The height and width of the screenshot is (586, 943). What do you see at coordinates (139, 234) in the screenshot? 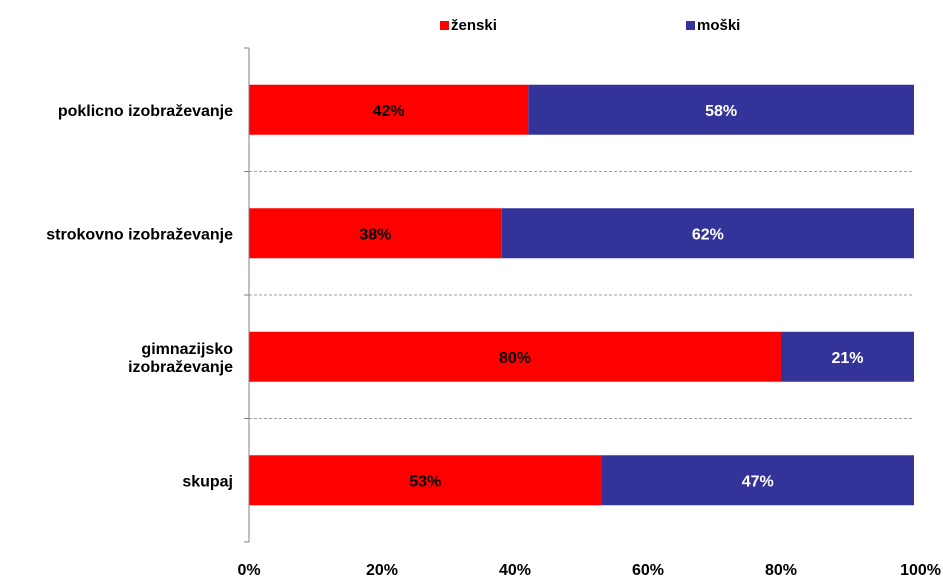
I see `category-label: strokovno izobraževanje` at bounding box center [139, 234].